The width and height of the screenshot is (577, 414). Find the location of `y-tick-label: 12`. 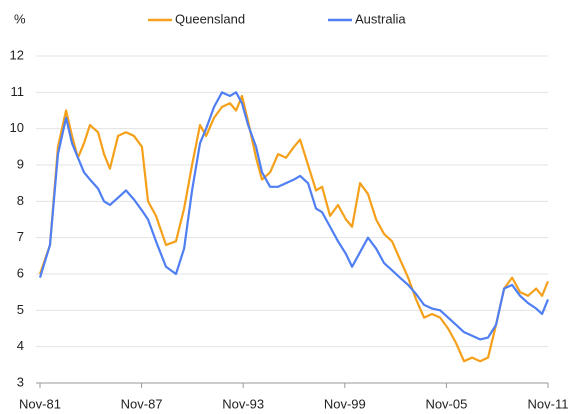

y-tick-label: 12 is located at coordinates (17, 54).